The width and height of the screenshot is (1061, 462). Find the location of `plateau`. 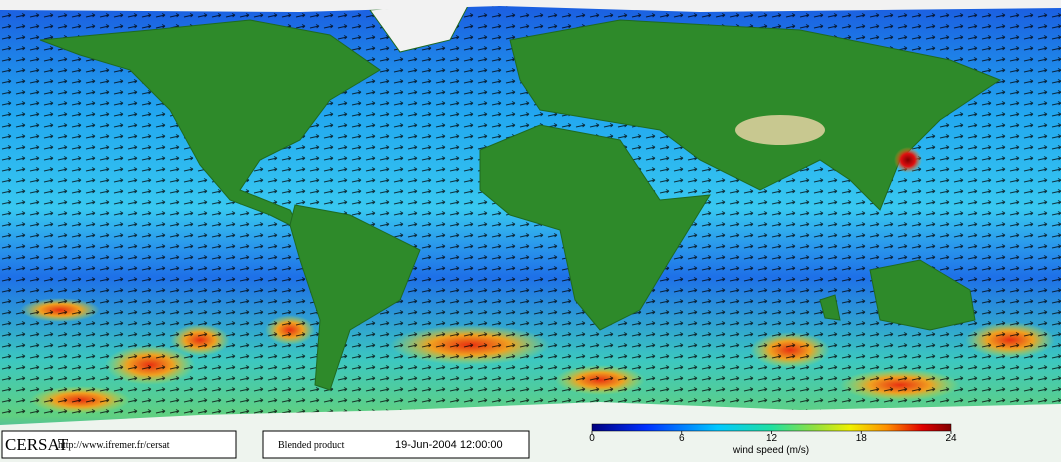

plateau is located at coordinates (780, 130).